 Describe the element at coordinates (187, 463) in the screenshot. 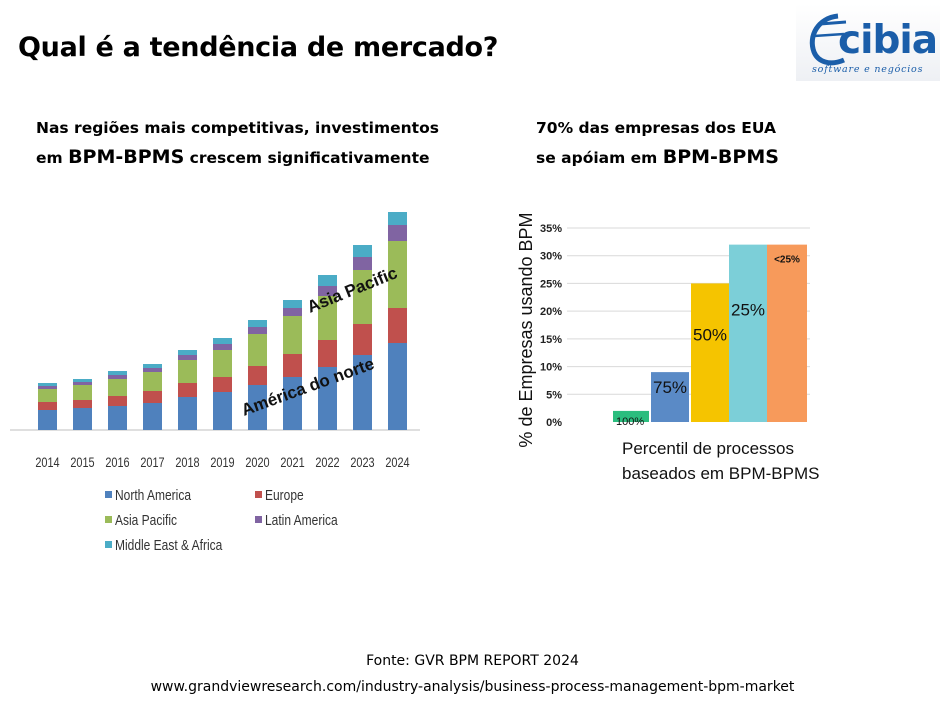

I see `x-tick-label: 2018` at that location.